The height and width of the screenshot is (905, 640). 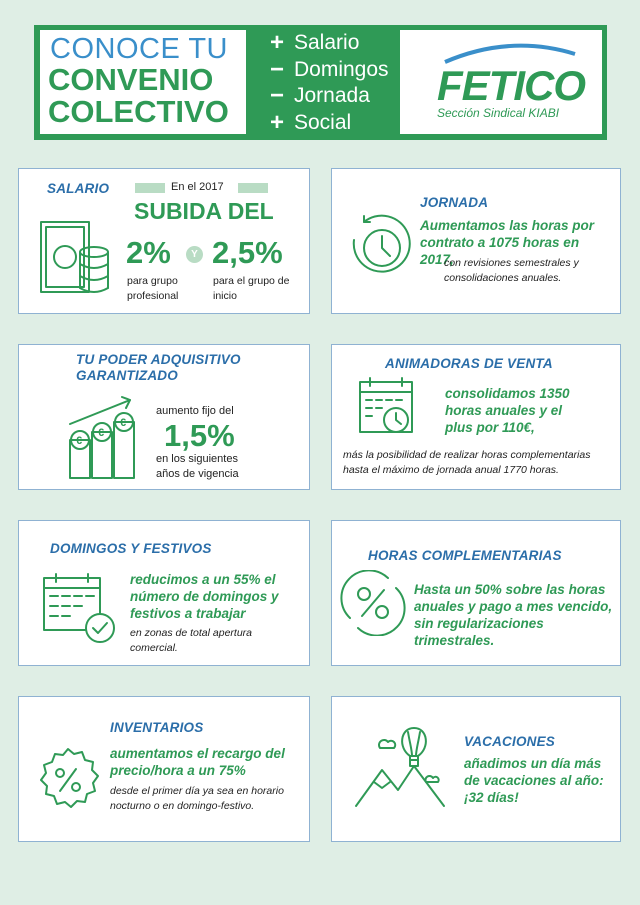 What do you see at coordinates (498, 113) in the screenshot?
I see `logo-subtitle: Sección Sindical KIABI` at bounding box center [498, 113].